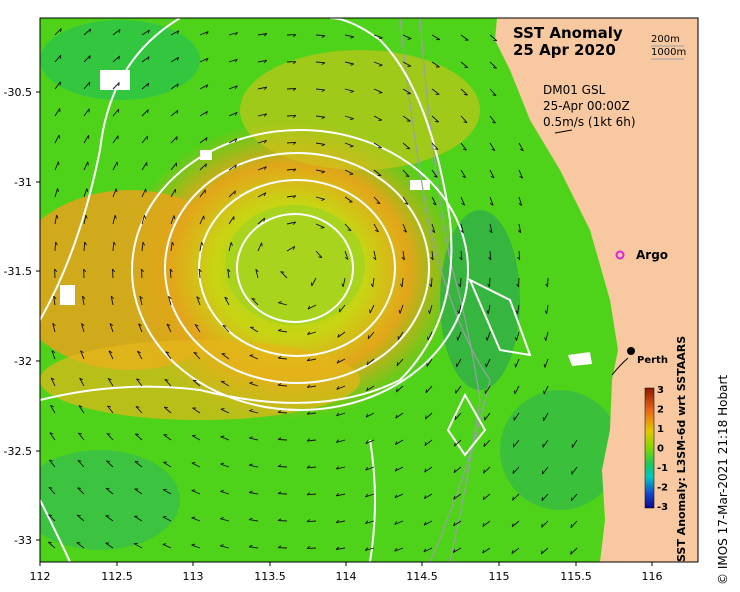 The image size is (740, 592). What do you see at coordinates (295, 268) in the screenshot?
I see `contour-ring` at bounding box center [295, 268].